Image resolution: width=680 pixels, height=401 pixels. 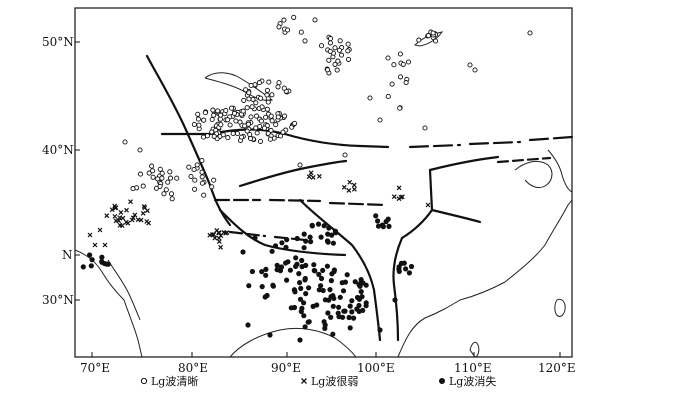 I want to click on indochina-coast, so click(x=451, y=319).